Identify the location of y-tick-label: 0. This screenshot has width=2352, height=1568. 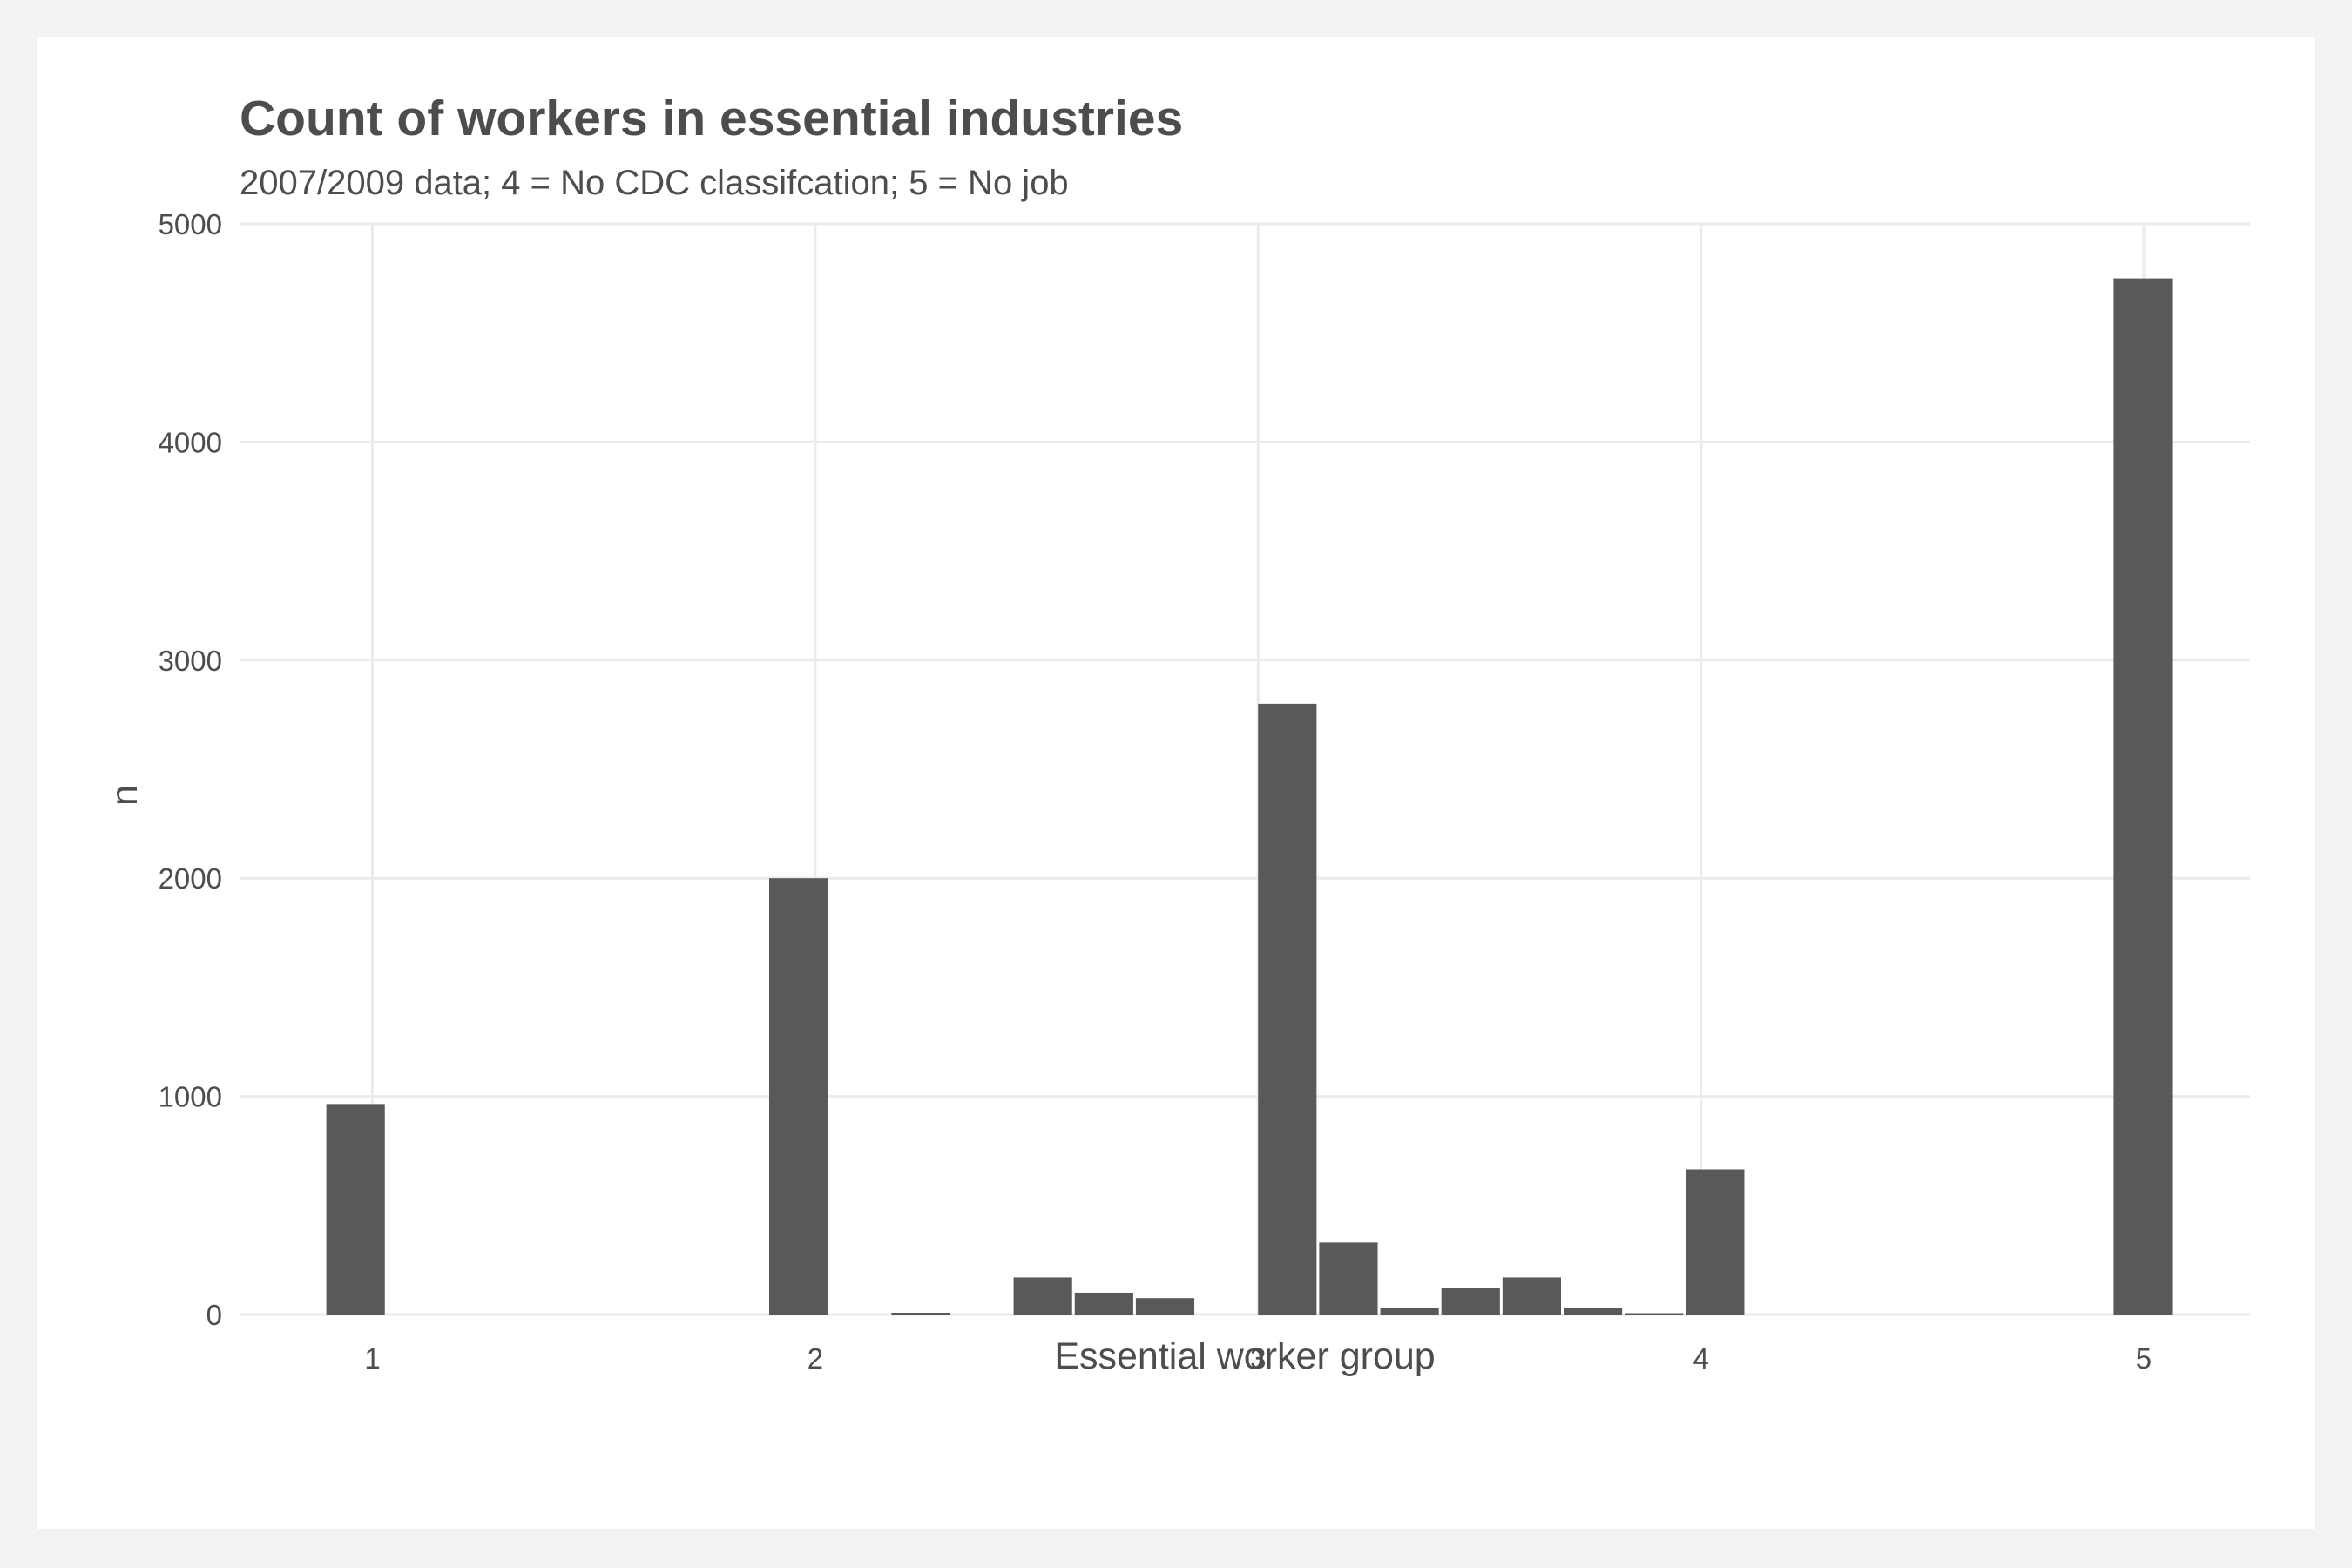
(214, 1315).